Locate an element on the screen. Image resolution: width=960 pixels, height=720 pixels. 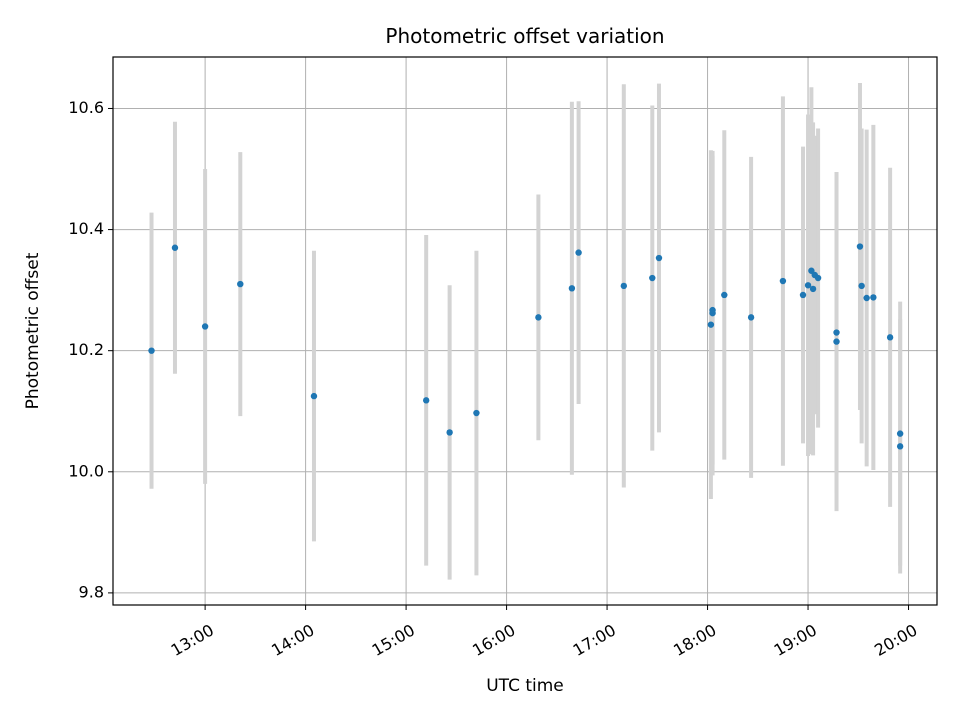
y-tick-label: 10.0 is located at coordinates (86, 470).